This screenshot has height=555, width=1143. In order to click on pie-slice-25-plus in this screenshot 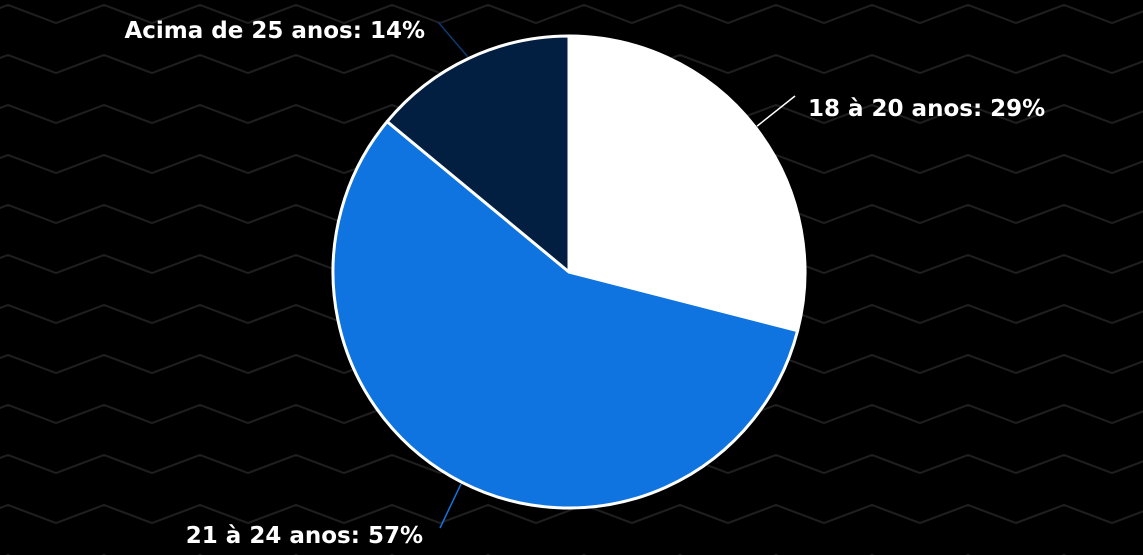, I will do `click(478, 154)`.